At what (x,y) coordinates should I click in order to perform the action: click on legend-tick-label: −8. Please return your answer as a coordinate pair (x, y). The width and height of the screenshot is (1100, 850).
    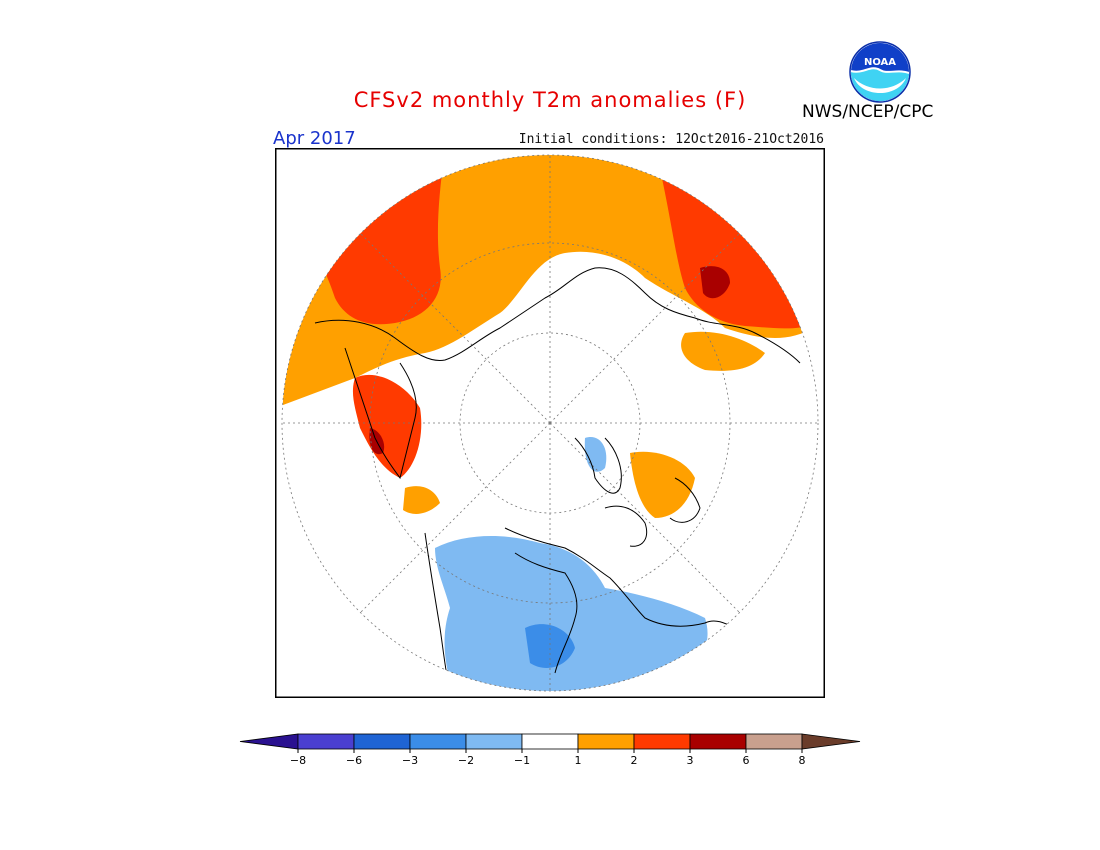
    Looking at the image, I should click on (298, 760).